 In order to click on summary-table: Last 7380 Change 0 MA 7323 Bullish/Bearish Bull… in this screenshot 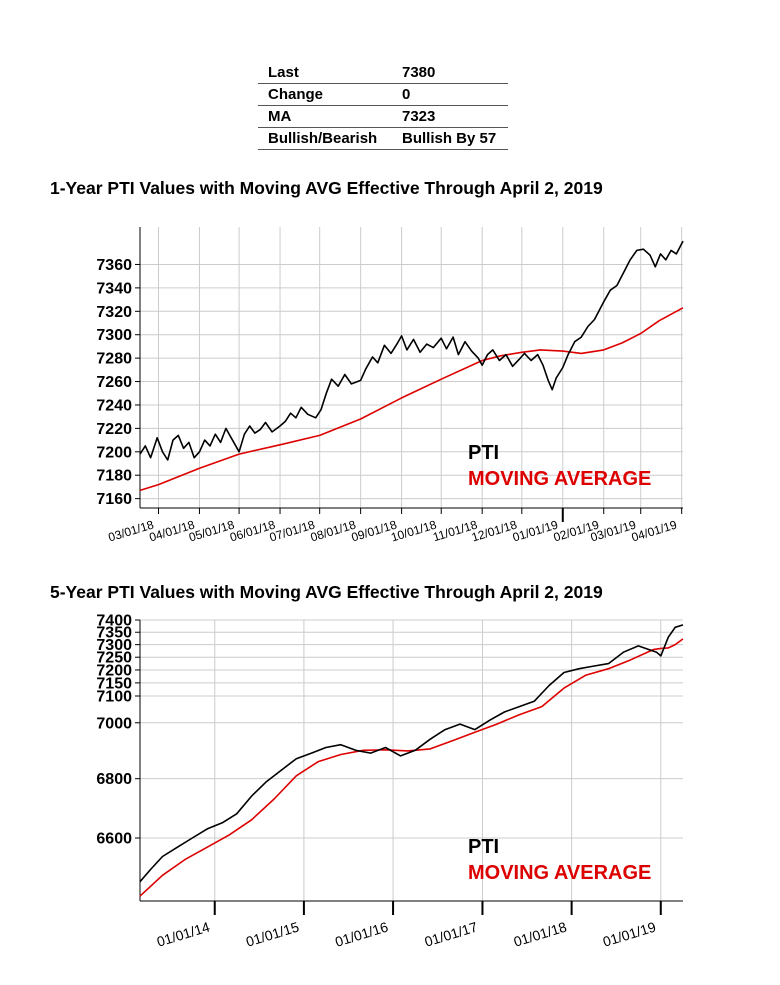, I will do `click(383, 106)`.